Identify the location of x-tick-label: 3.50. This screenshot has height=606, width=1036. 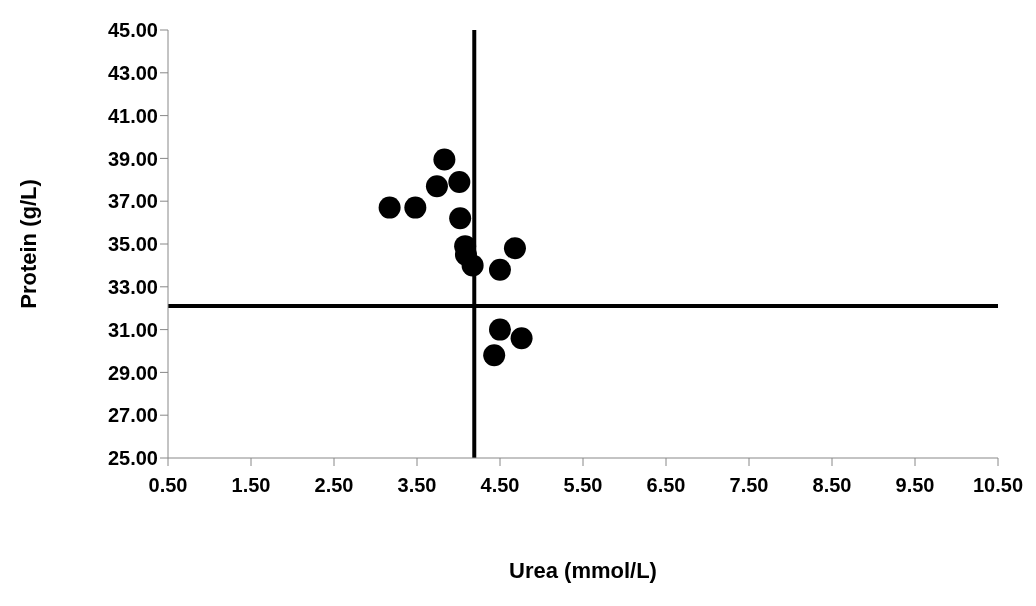
(417, 485).